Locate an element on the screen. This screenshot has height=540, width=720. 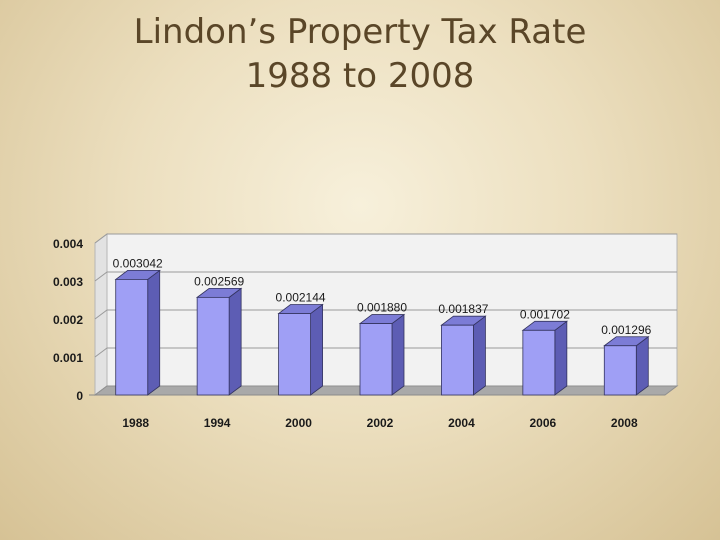
bar-2004 is located at coordinates (463, 355).